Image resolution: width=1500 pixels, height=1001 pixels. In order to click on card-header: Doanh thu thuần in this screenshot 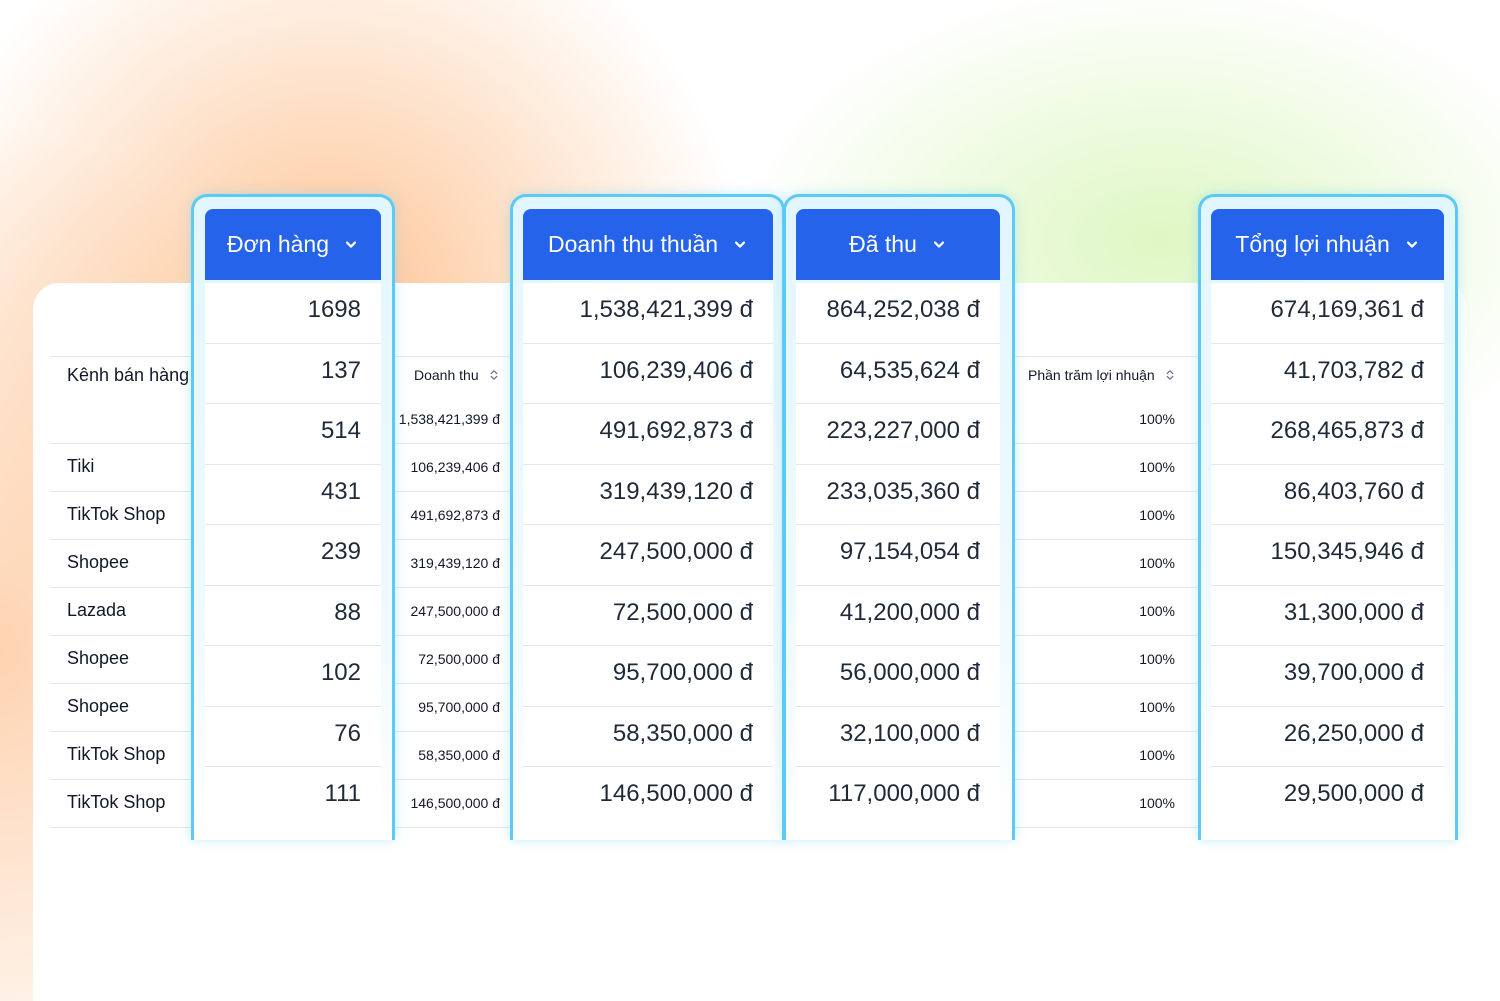, I will do `click(648, 244)`.